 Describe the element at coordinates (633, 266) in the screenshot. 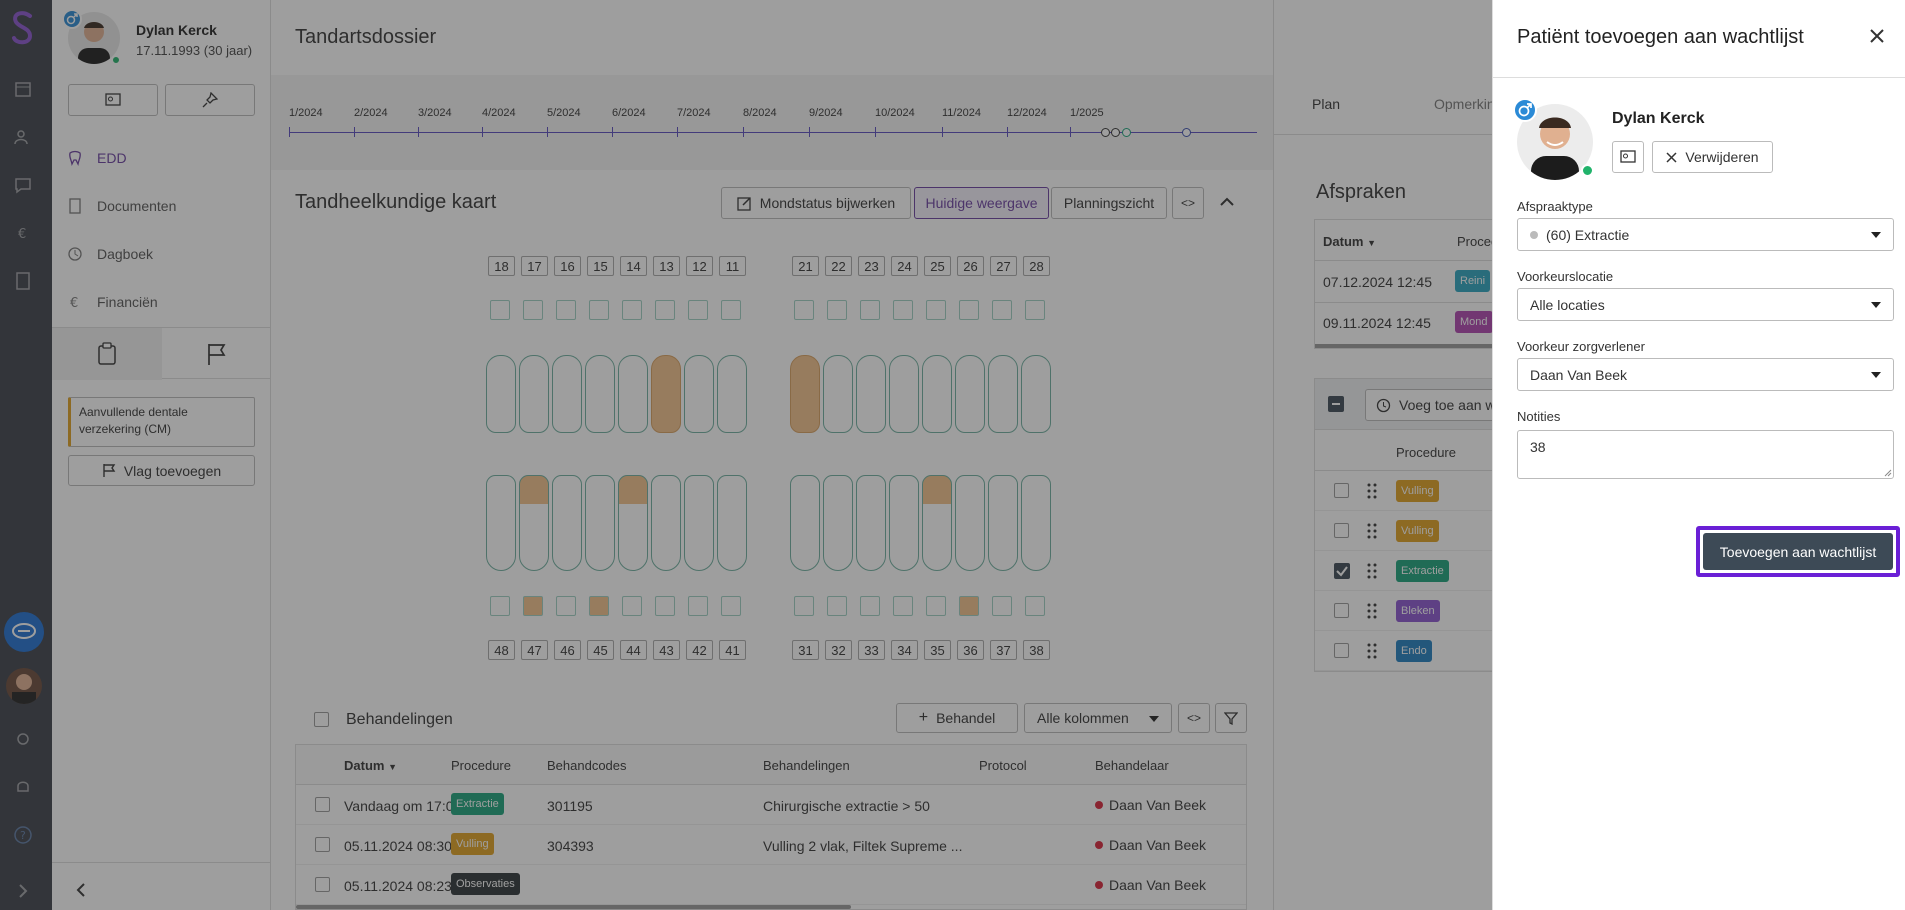

I see `tooth-number-14: 14` at that location.